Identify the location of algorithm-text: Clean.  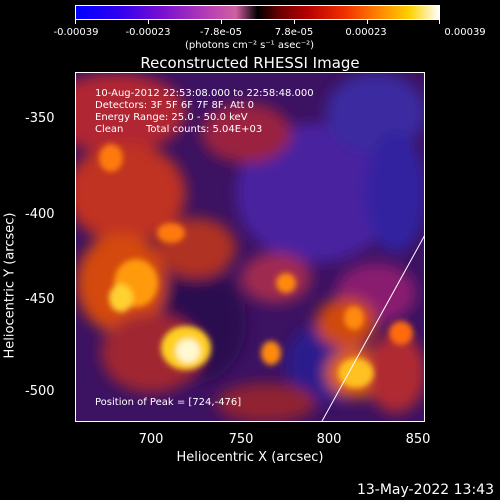
(109, 129).